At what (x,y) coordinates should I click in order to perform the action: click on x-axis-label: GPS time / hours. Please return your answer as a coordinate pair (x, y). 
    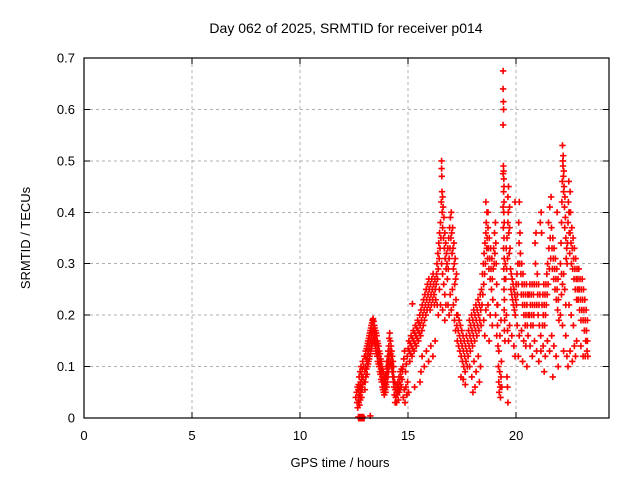
    Looking at the image, I should click on (340, 462).